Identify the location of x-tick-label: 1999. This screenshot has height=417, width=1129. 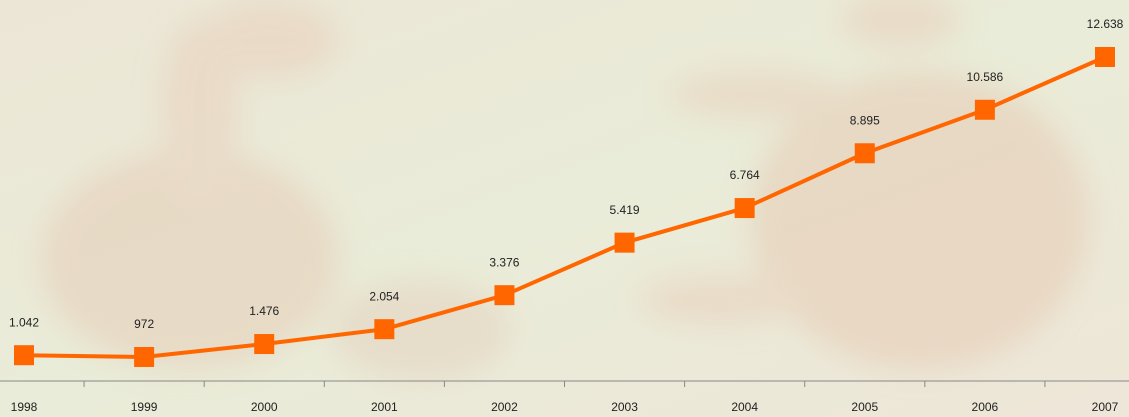
(144, 407).